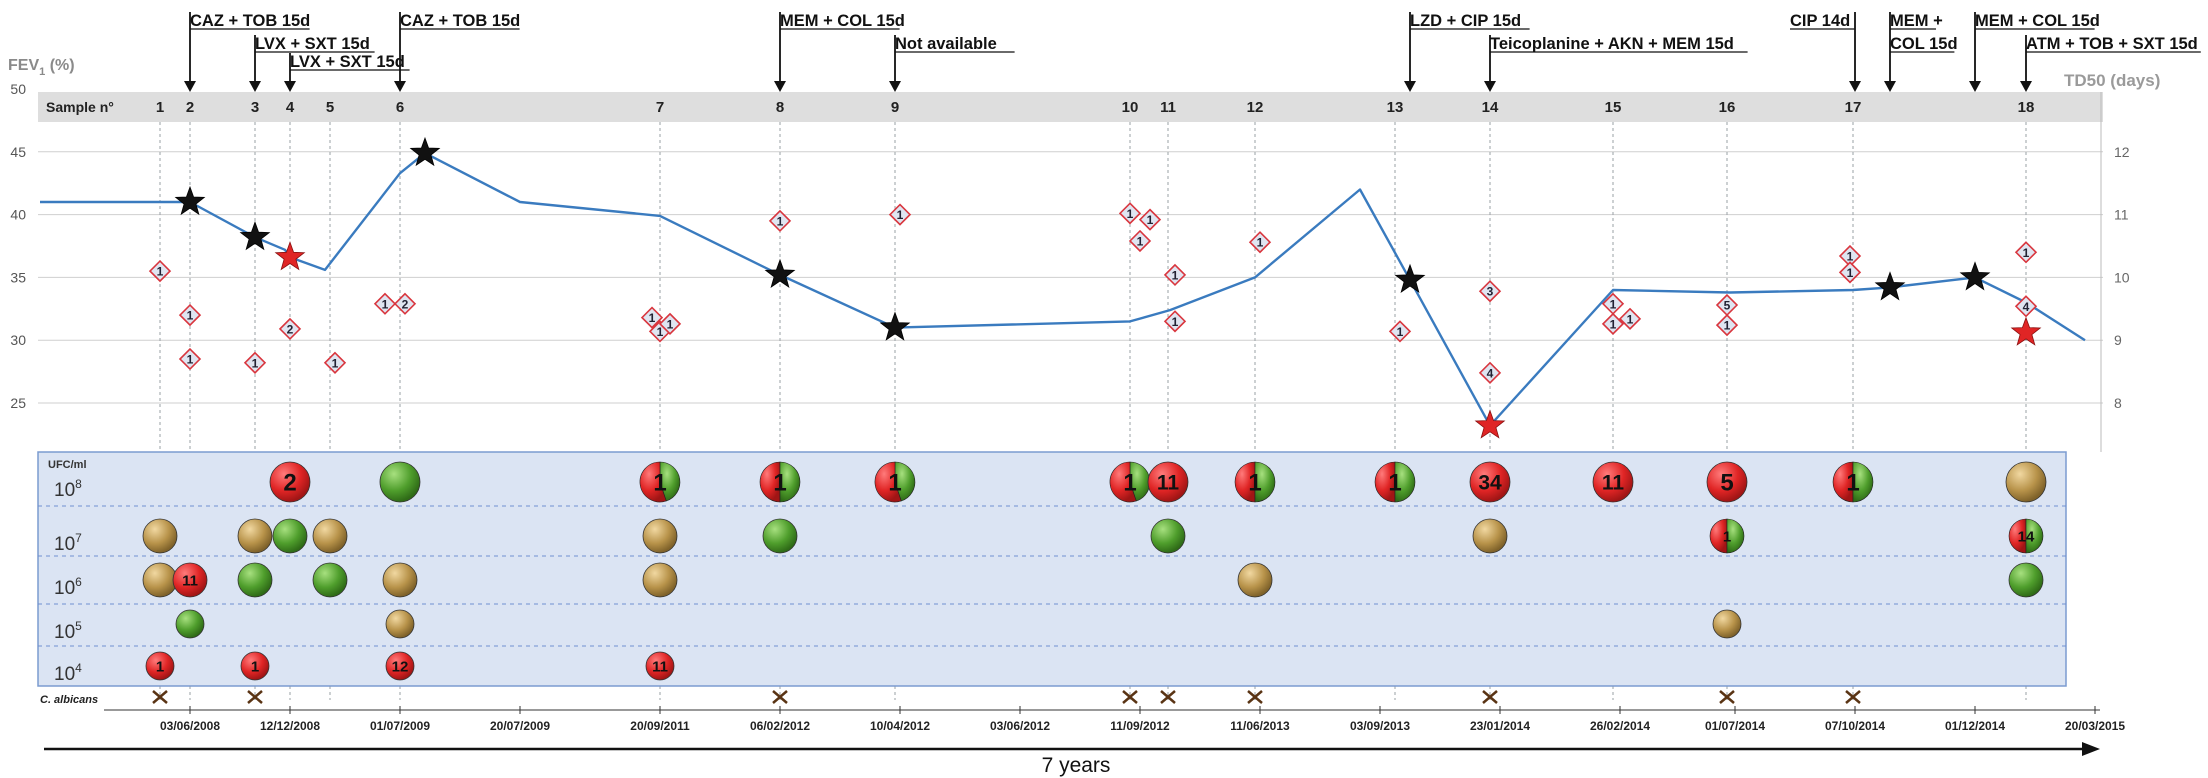 This screenshot has width=2208, height=778. I want to click on band-label: 104, so click(68, 673).